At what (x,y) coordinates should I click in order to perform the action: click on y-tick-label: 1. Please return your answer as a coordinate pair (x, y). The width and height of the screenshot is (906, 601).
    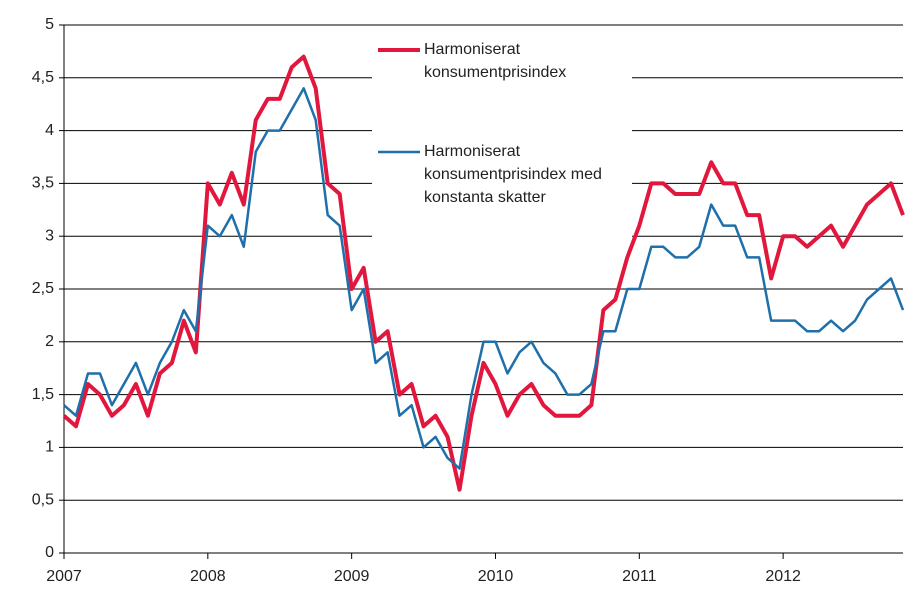
    Looking at the image, I should click on (49, 447).